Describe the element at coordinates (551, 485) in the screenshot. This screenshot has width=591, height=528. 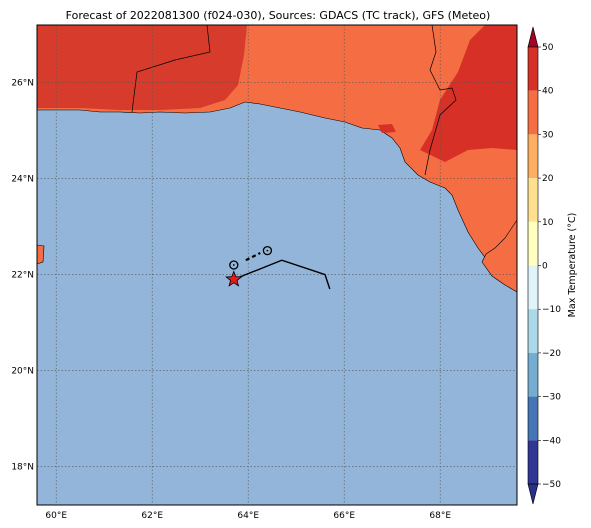
I see `colorbar-tick-label: −50` at that location.